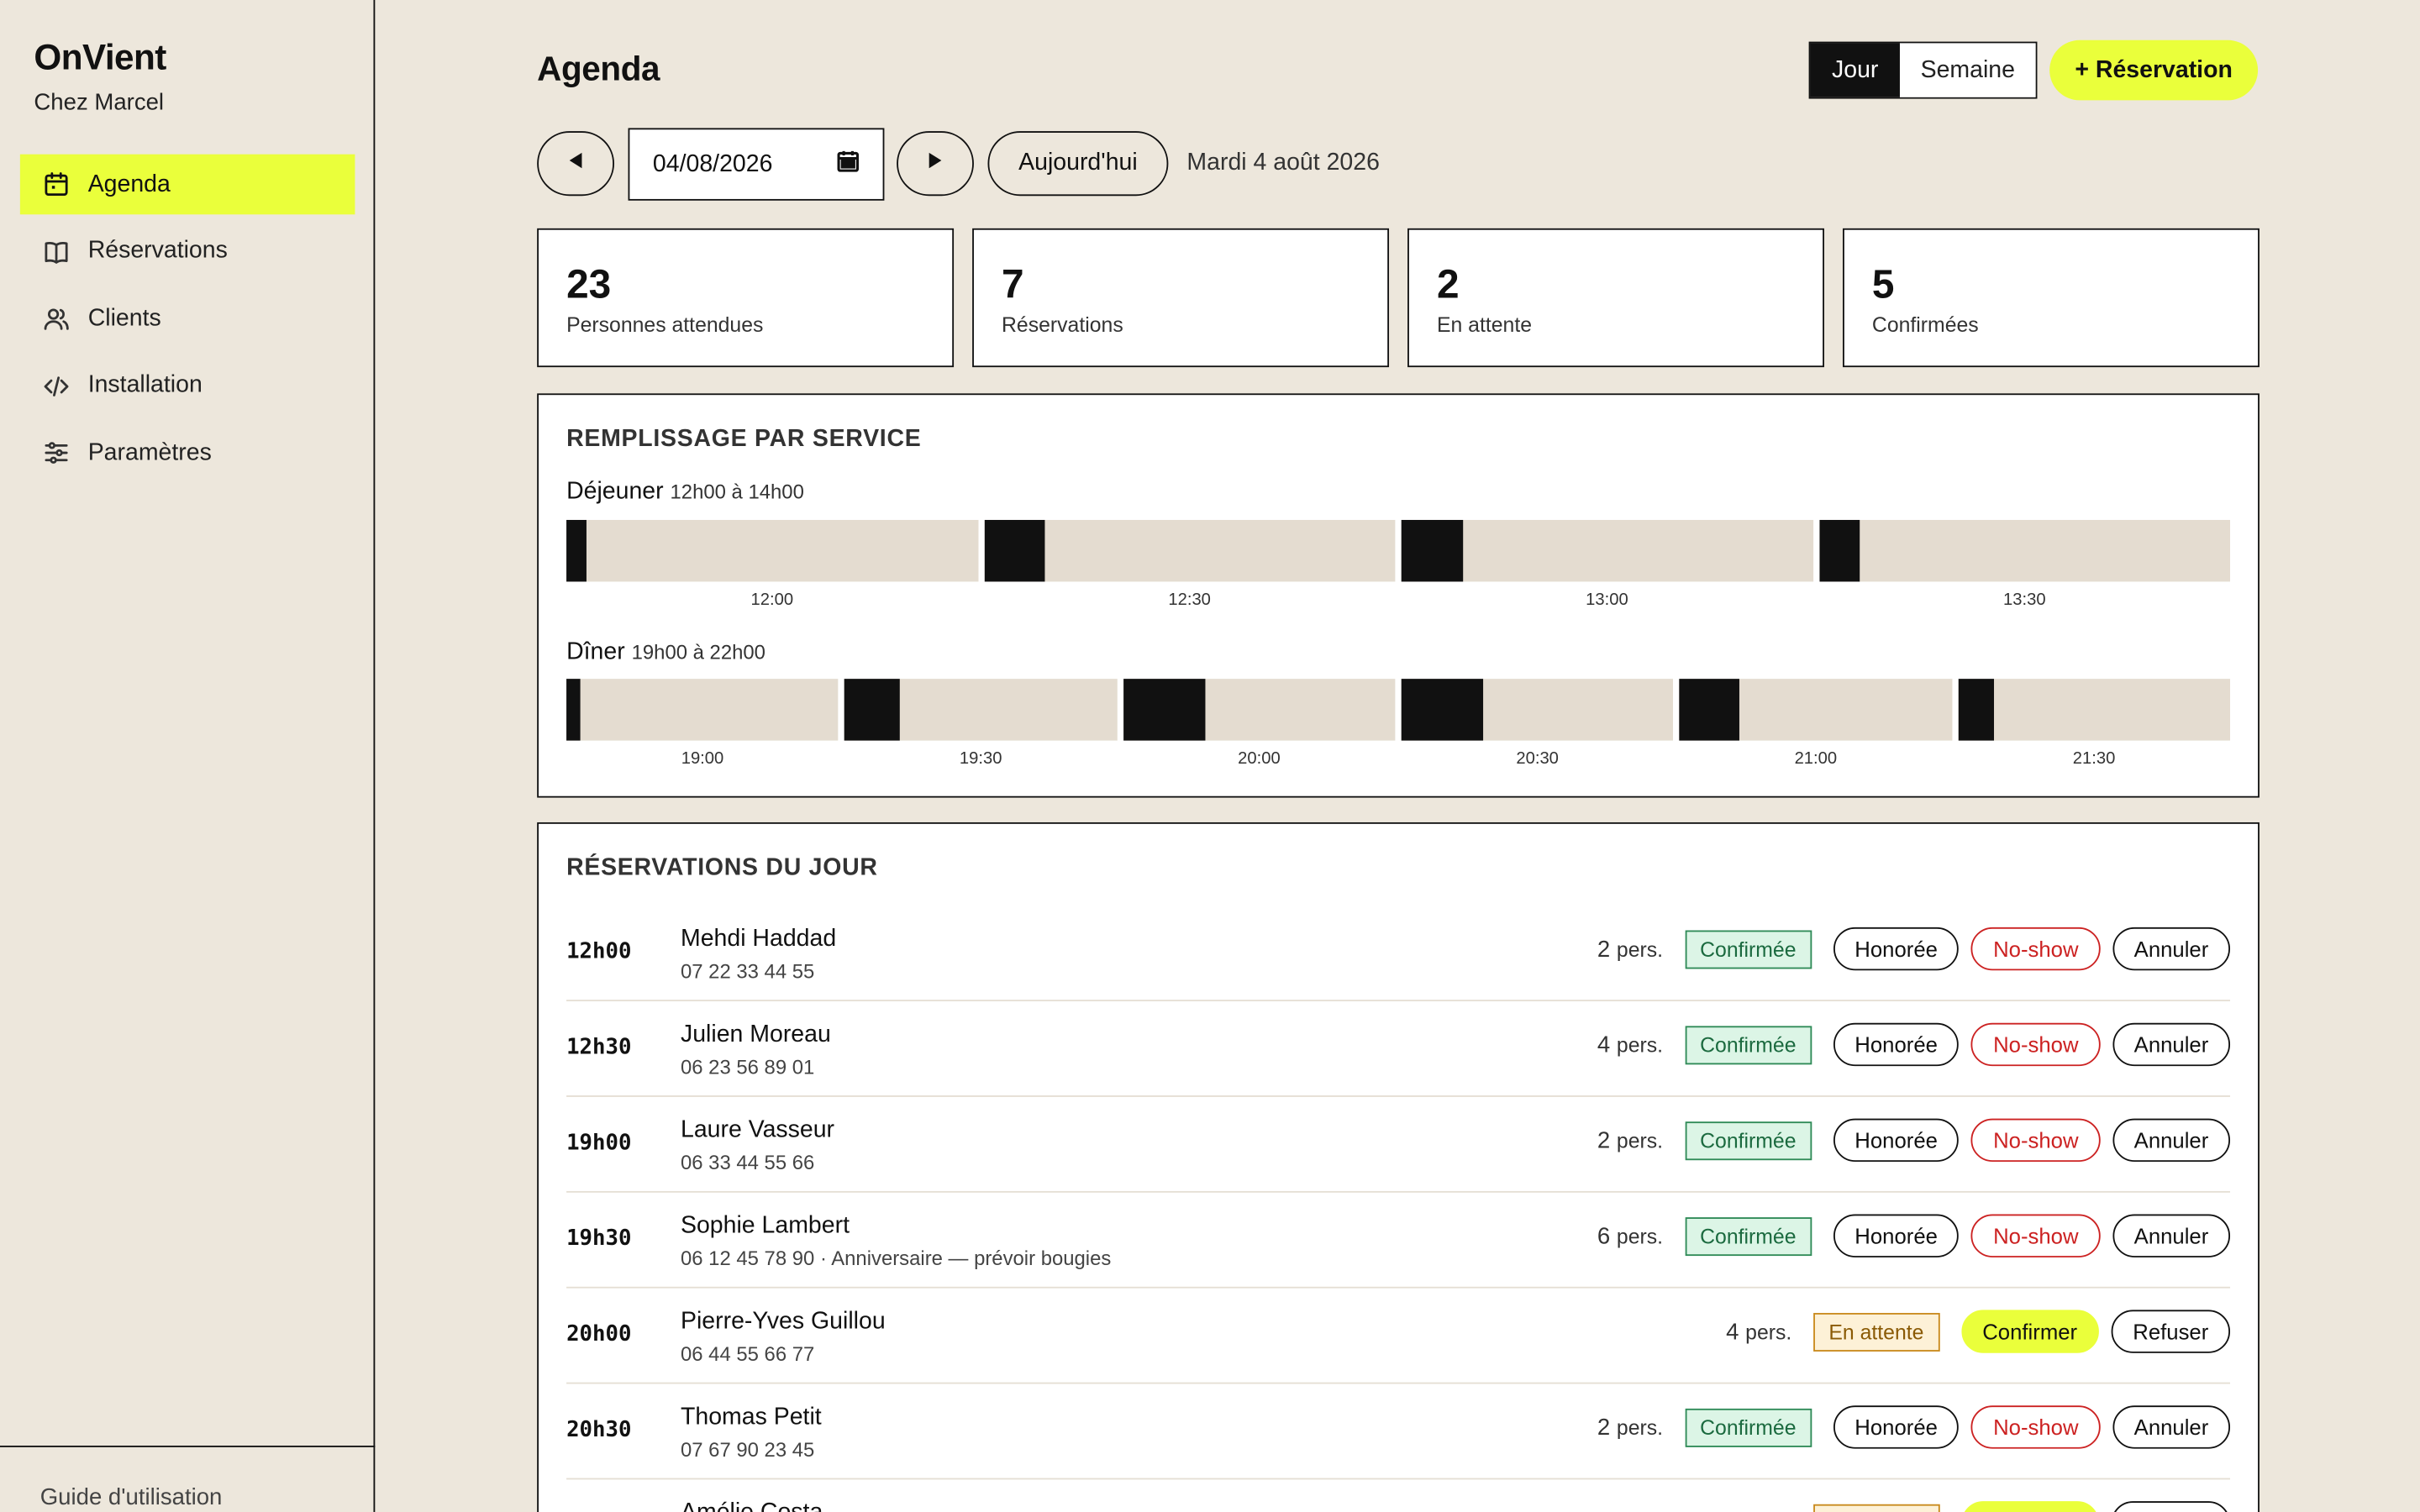 This screenshot has width=2420, height=1512. Describe the element at coordinates (187, 252) in the screenshot. I see `sidebar-item-reservations: Réservations` at that location.